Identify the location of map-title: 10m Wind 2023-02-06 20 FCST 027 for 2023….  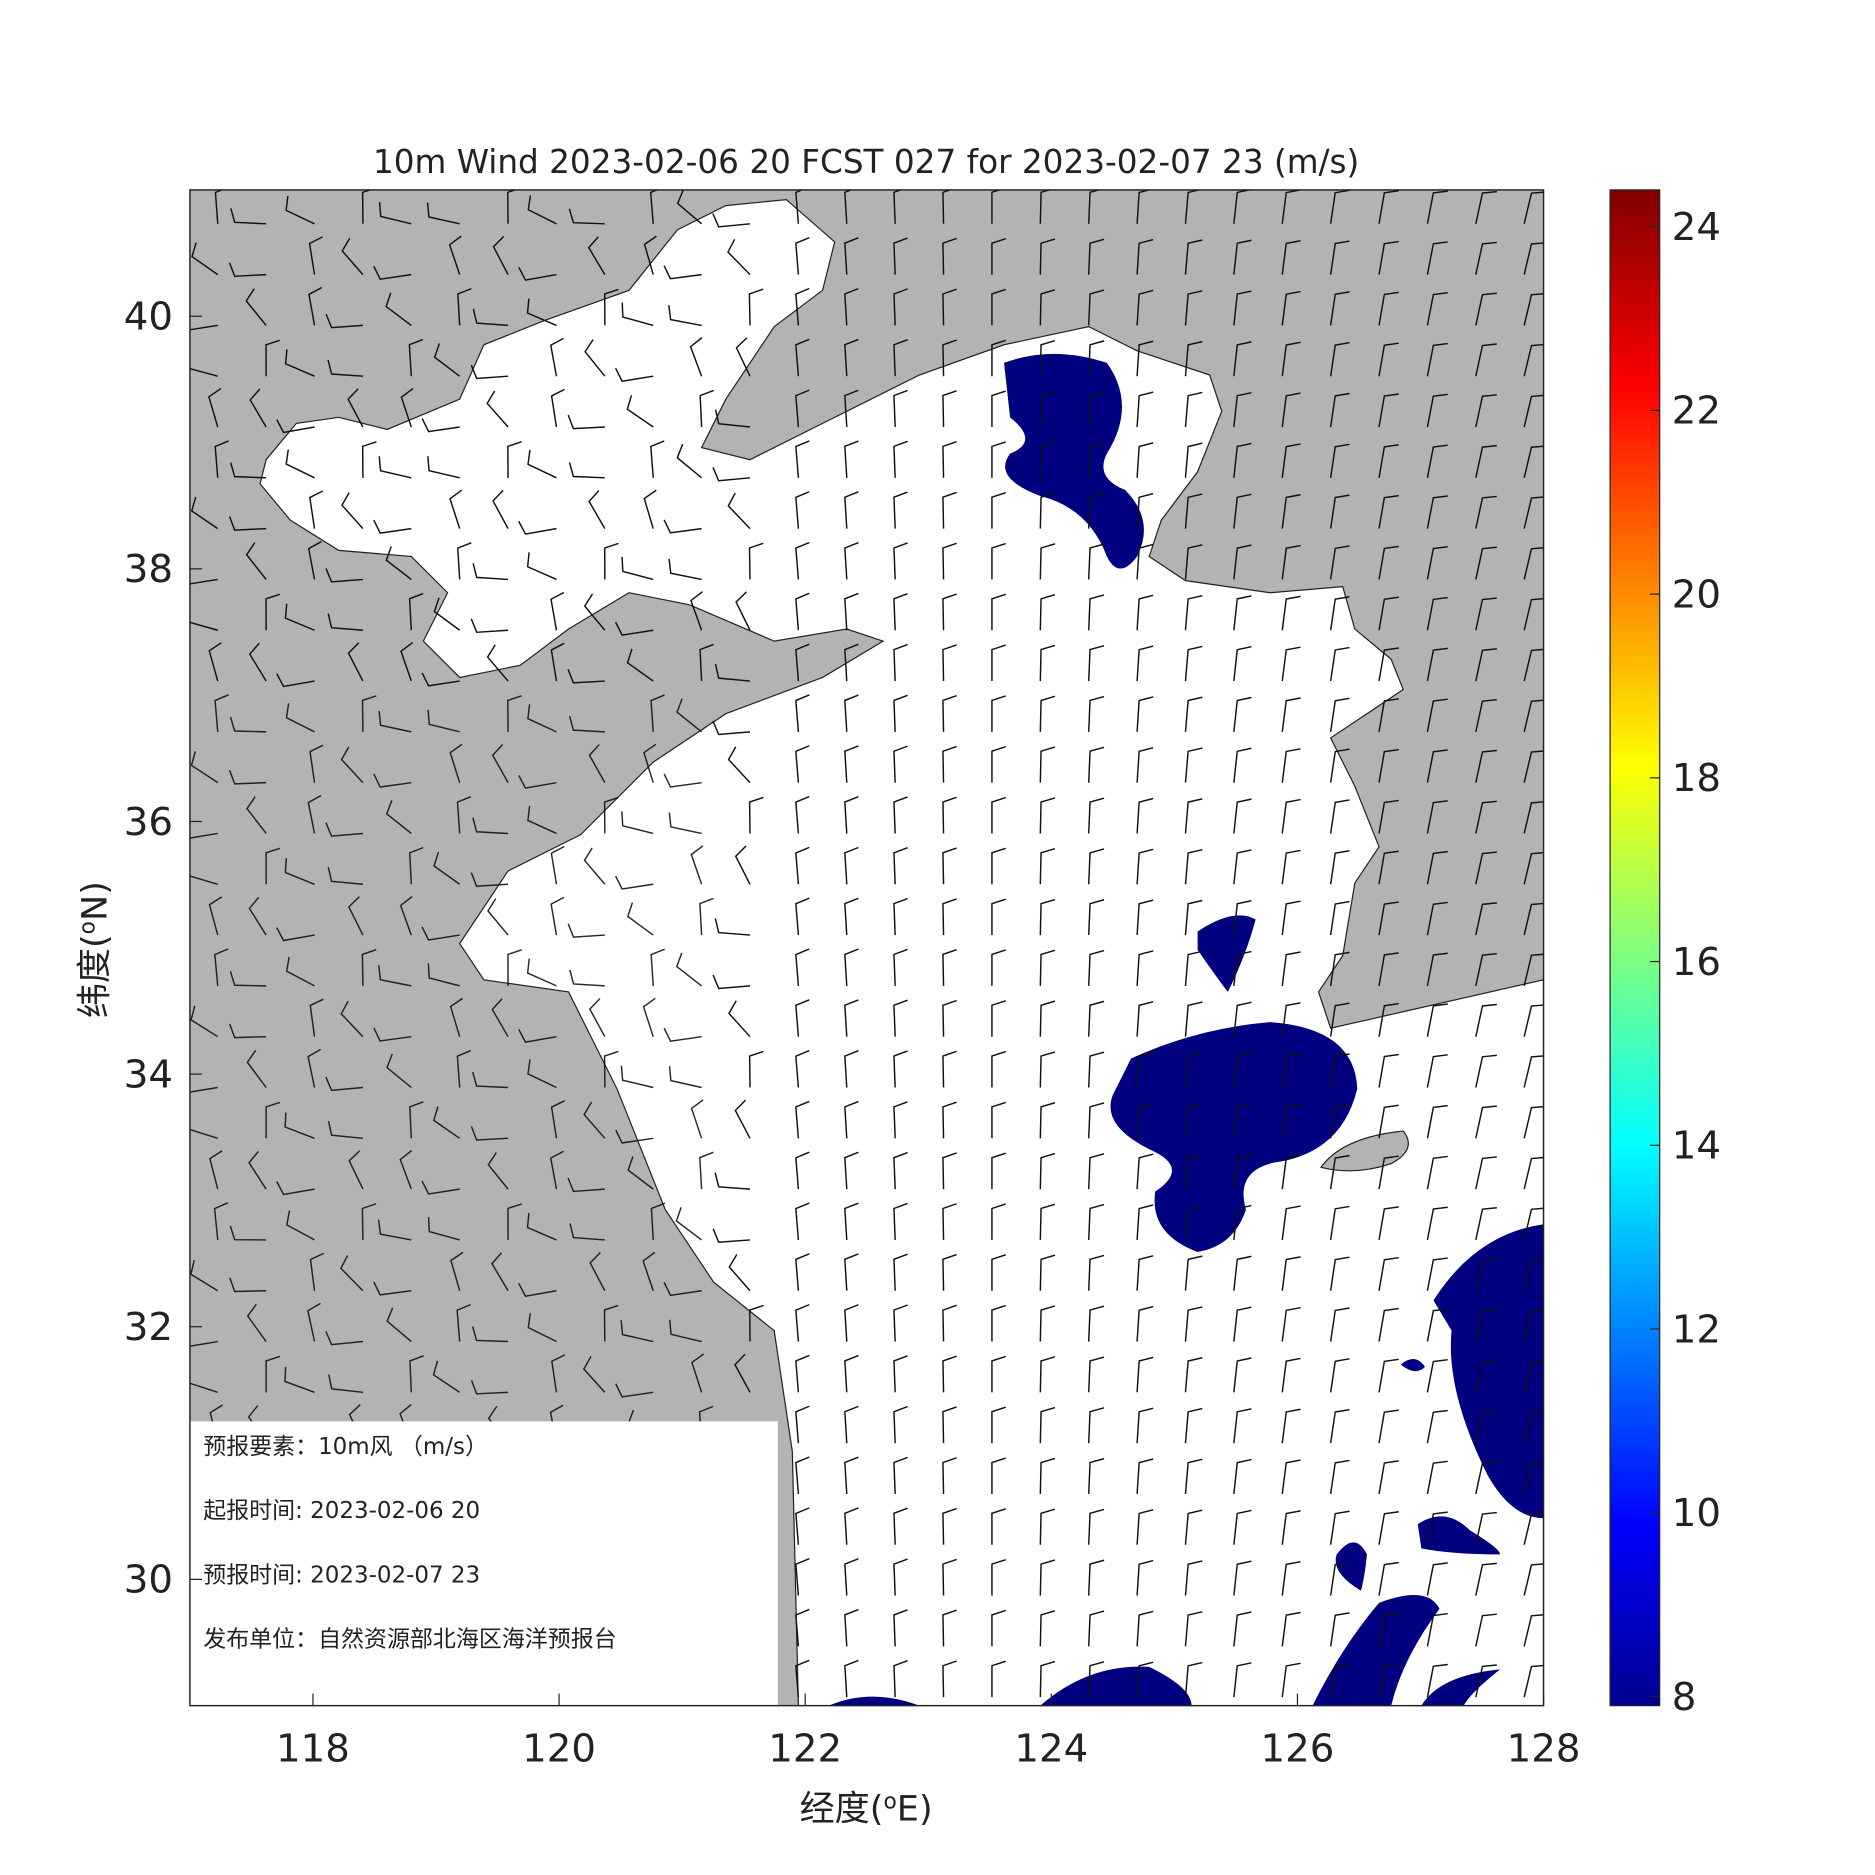
(866, 162).